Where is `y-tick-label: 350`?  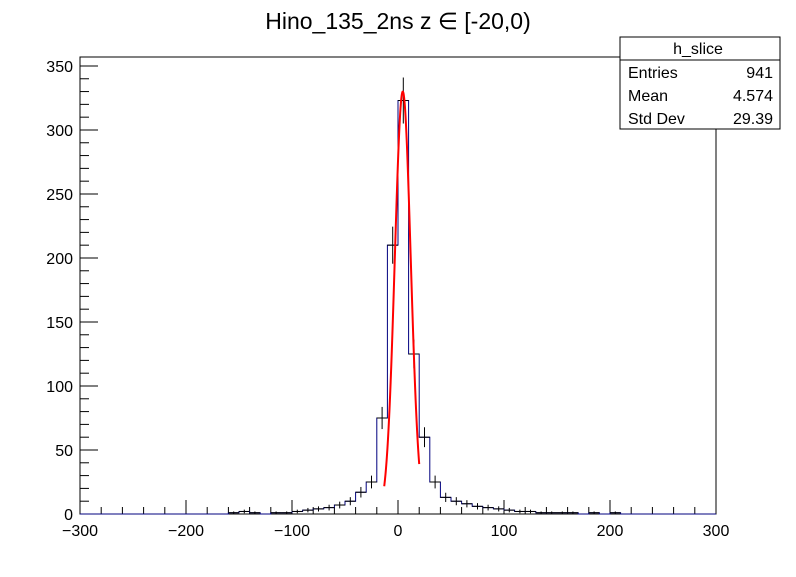
y-tick-label: 350 is located at coordinates (59, 67).